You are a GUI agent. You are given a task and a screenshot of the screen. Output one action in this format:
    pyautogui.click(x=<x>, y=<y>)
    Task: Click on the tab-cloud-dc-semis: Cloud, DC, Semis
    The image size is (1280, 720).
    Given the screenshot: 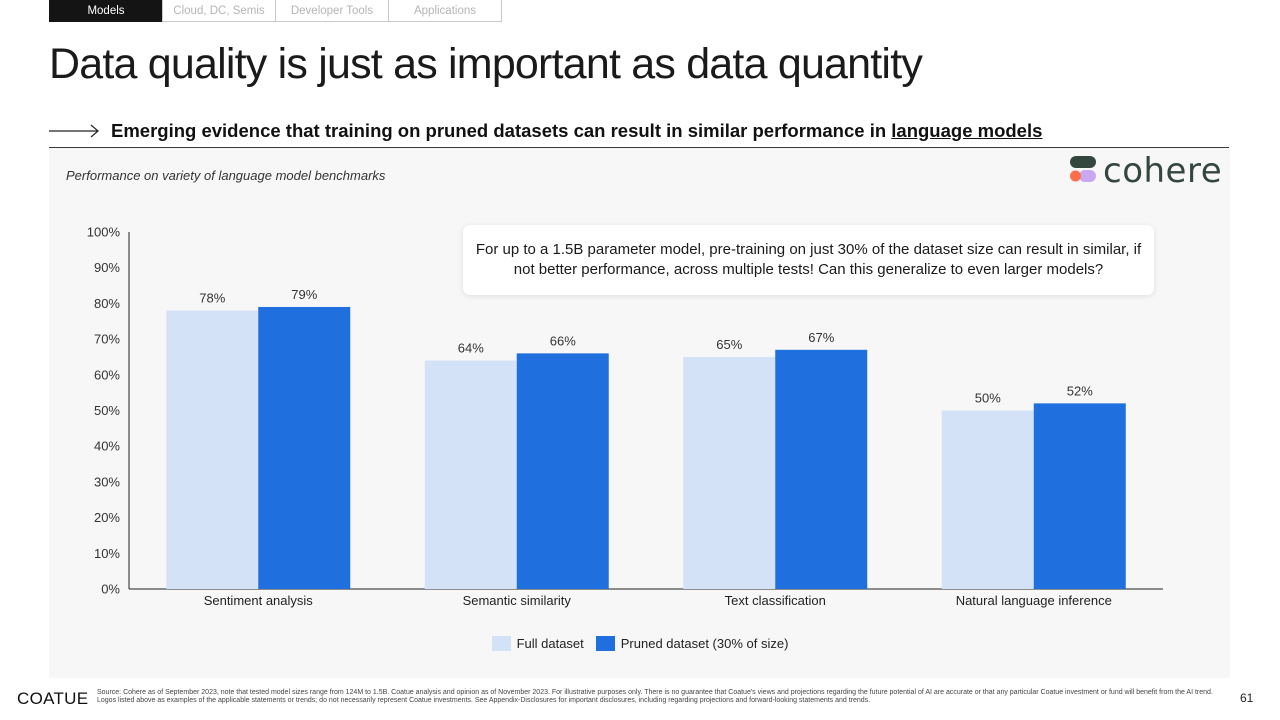 What is the action you would take?
    pyautogui.click(x=219, y=11)
    